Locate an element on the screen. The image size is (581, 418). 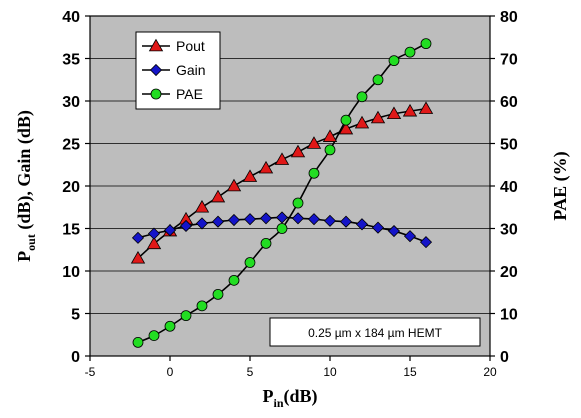
y-right-axis-title: PAE (%) is located at coordinates (560, 185).